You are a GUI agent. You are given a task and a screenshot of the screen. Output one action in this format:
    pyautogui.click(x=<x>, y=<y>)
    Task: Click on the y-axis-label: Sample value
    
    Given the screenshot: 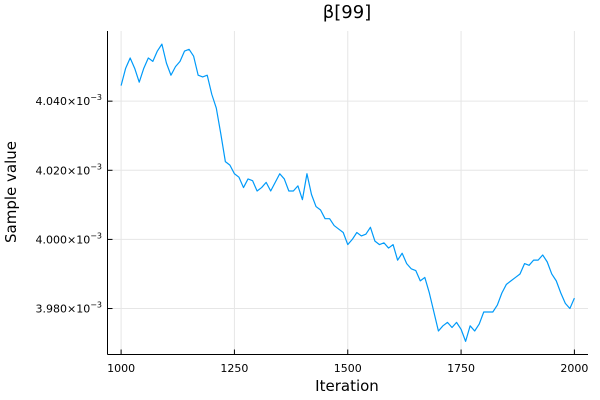 What is the action you would take?
    pyautogui.click(x=11, y=192)
    